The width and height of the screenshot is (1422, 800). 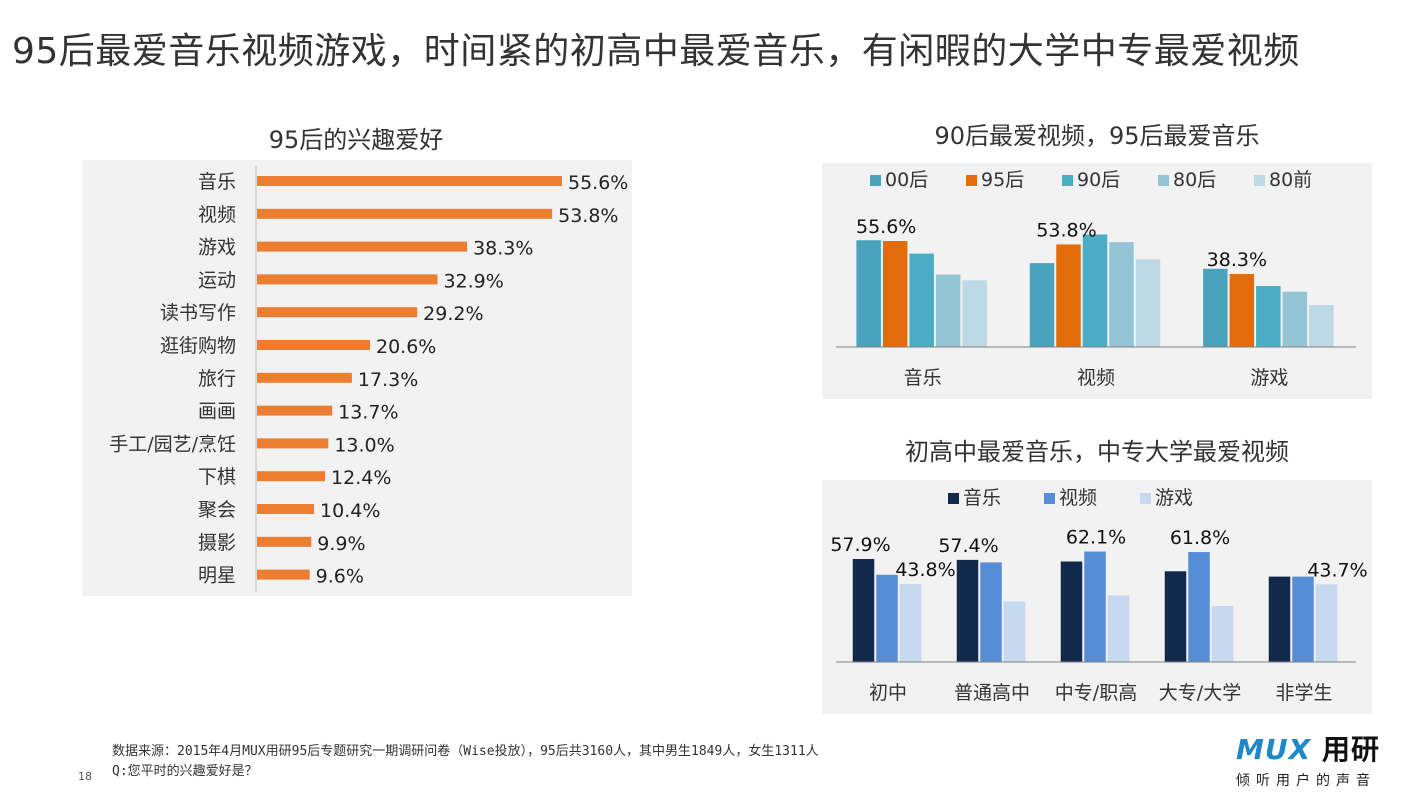 What do you see at coordinates (860, 545) in the screenshot?
I see `data-label: 57.9%` at bounding box center [860, 545].